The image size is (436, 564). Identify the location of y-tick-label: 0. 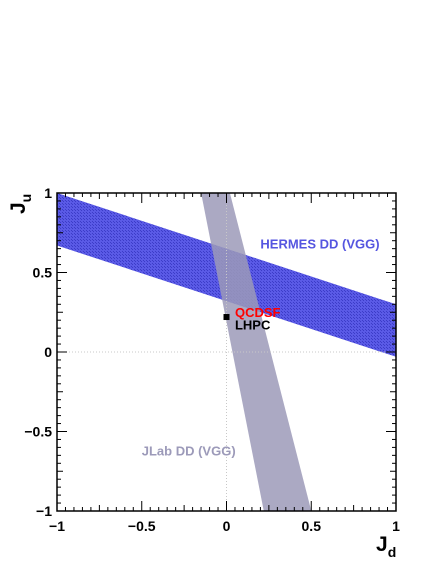
(48, 352).